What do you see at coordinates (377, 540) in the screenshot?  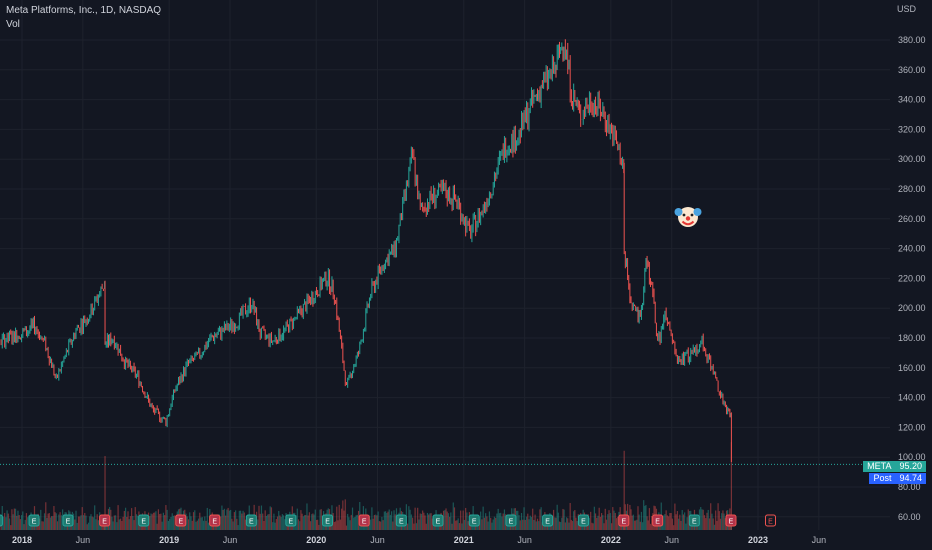 I see `x-tick-label: Jun` at bounding box center [377, 540].